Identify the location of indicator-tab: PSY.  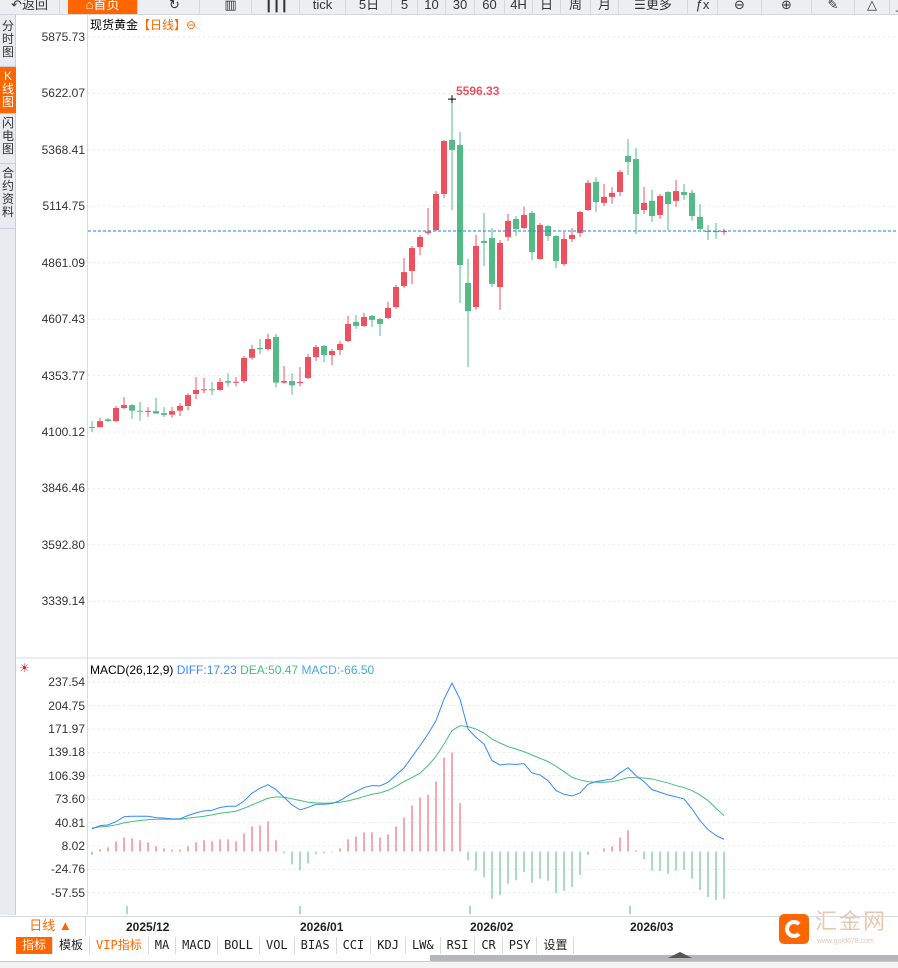
(520, 945).